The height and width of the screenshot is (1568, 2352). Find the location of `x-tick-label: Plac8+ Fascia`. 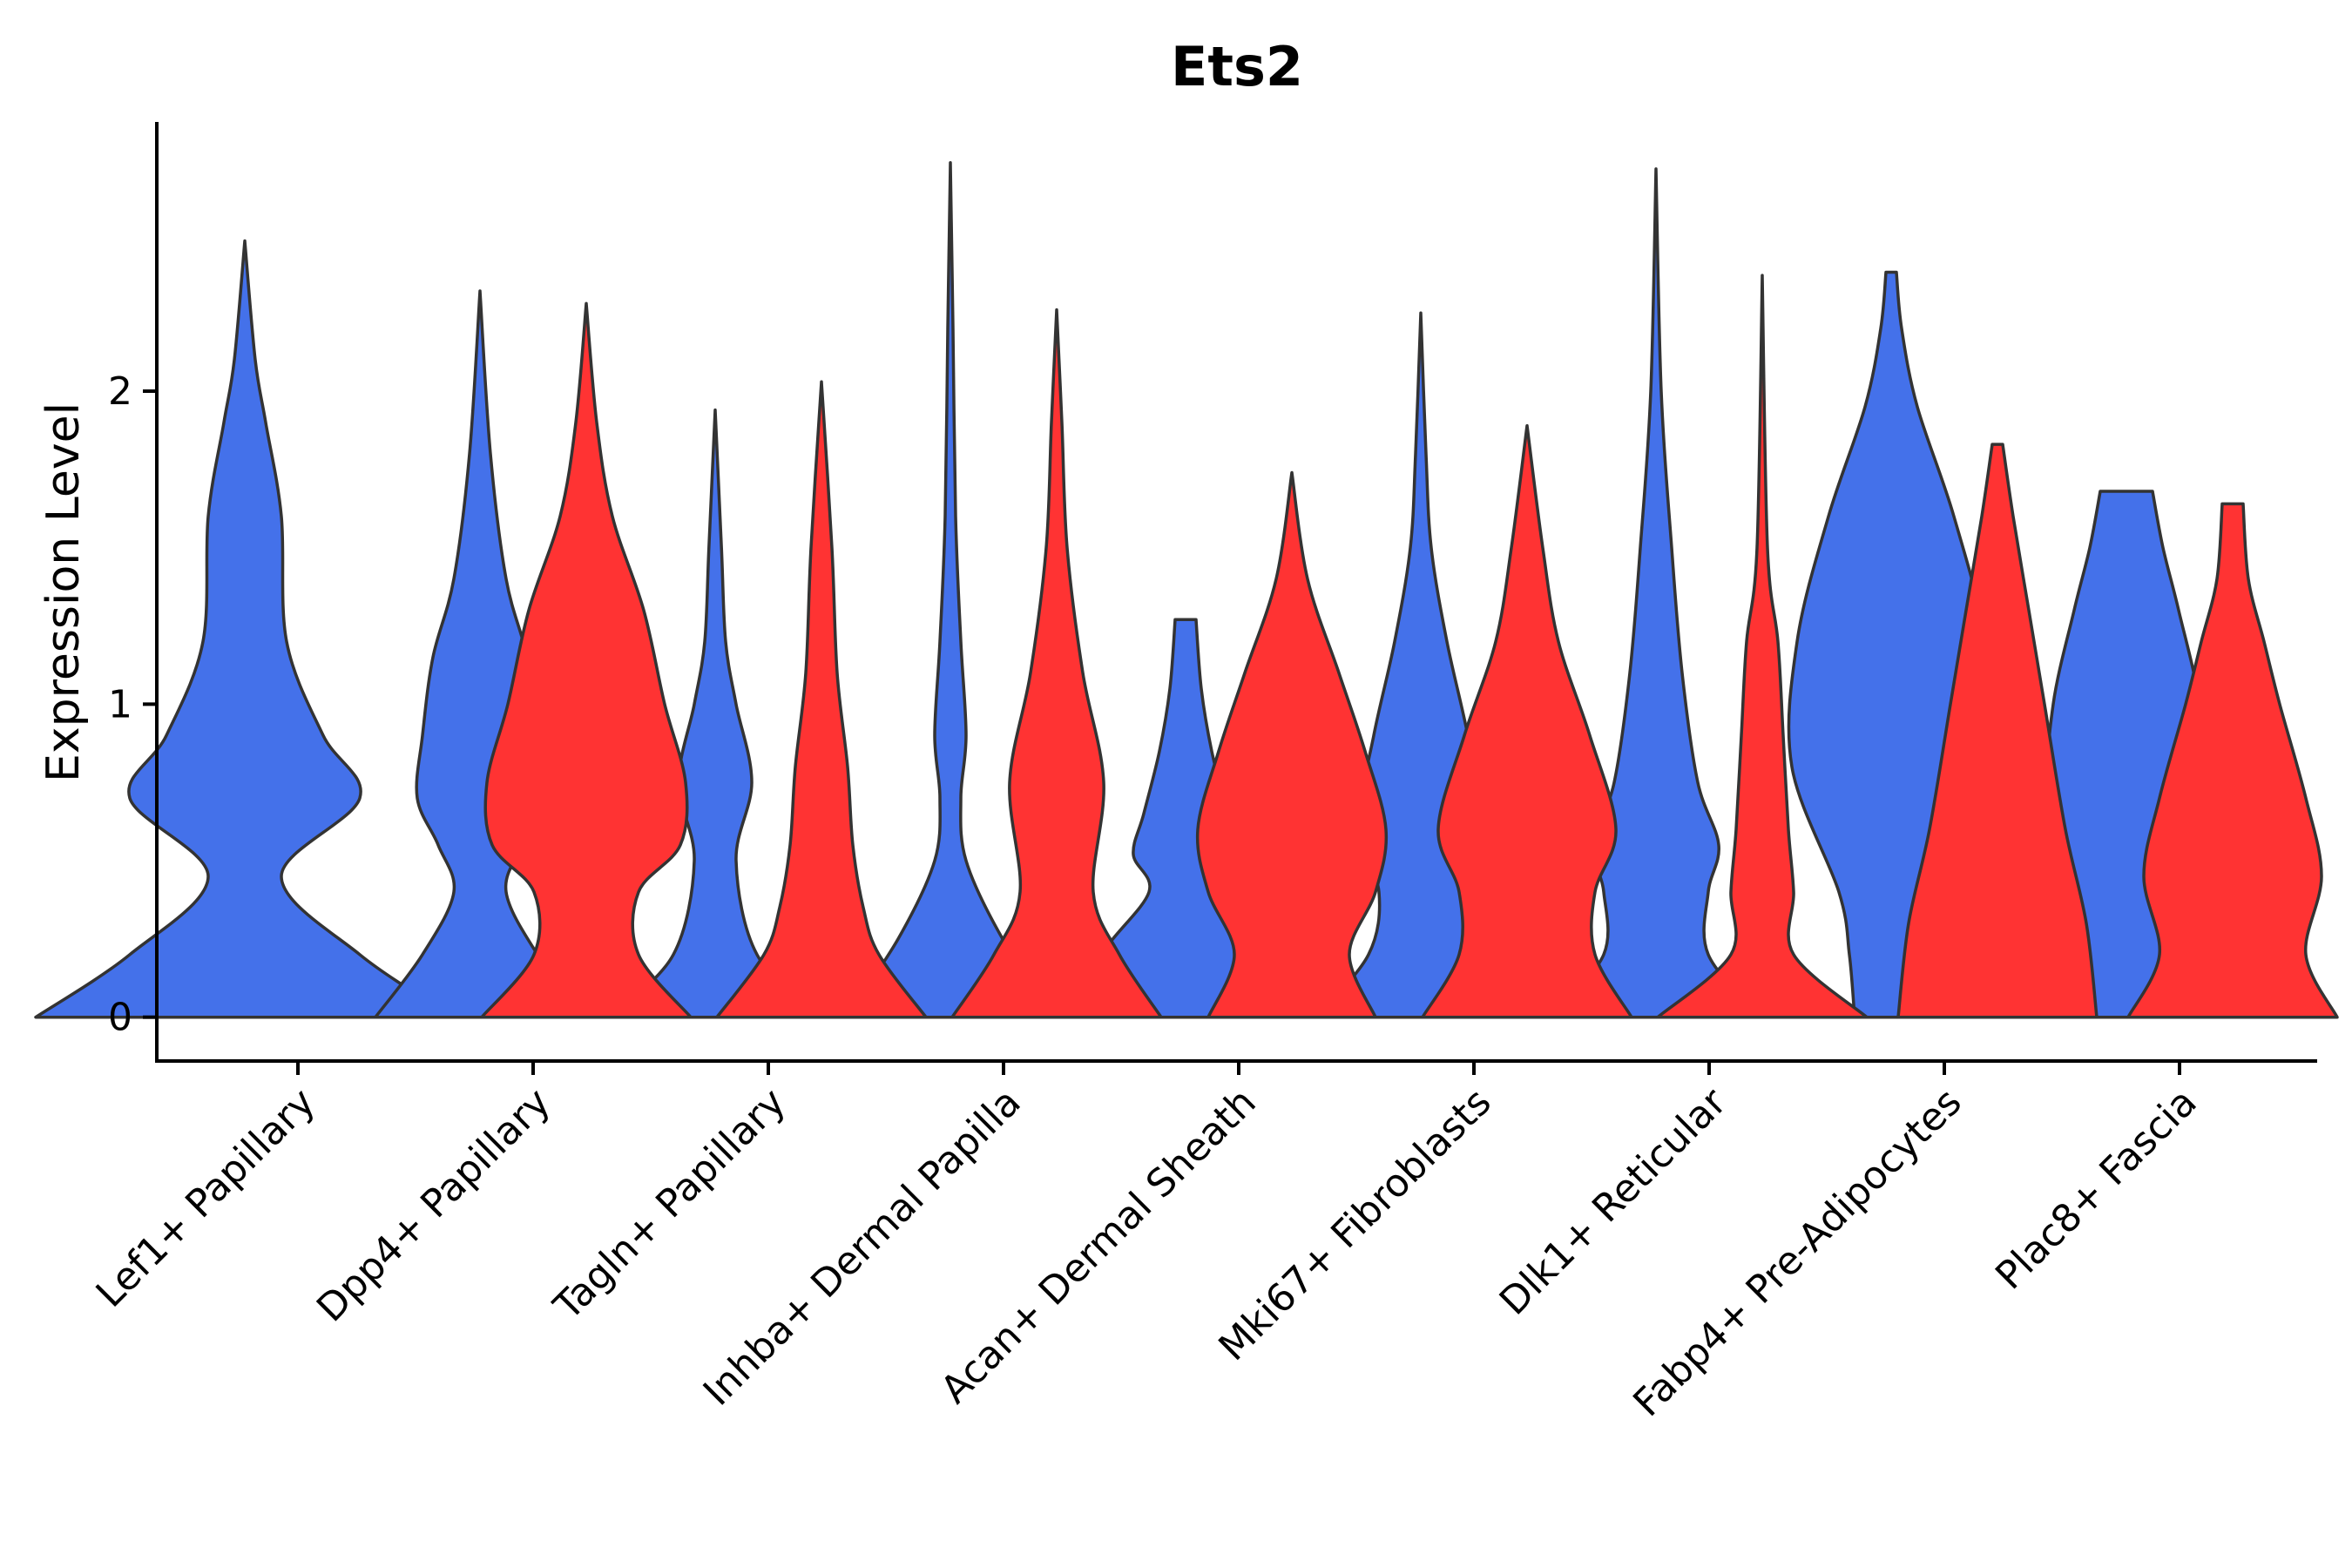

x-tick-label: Plac8+ Fascia is located at coordinates (2096, 1189).